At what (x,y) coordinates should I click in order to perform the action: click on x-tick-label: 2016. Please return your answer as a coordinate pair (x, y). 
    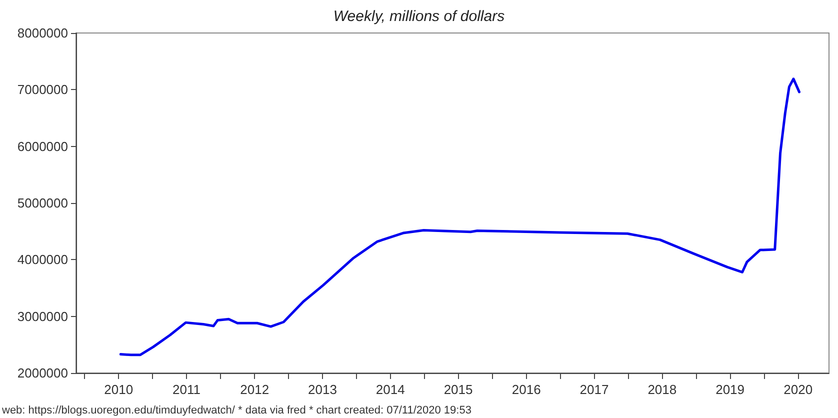
    Looking at the image, I should click on (526, 389).